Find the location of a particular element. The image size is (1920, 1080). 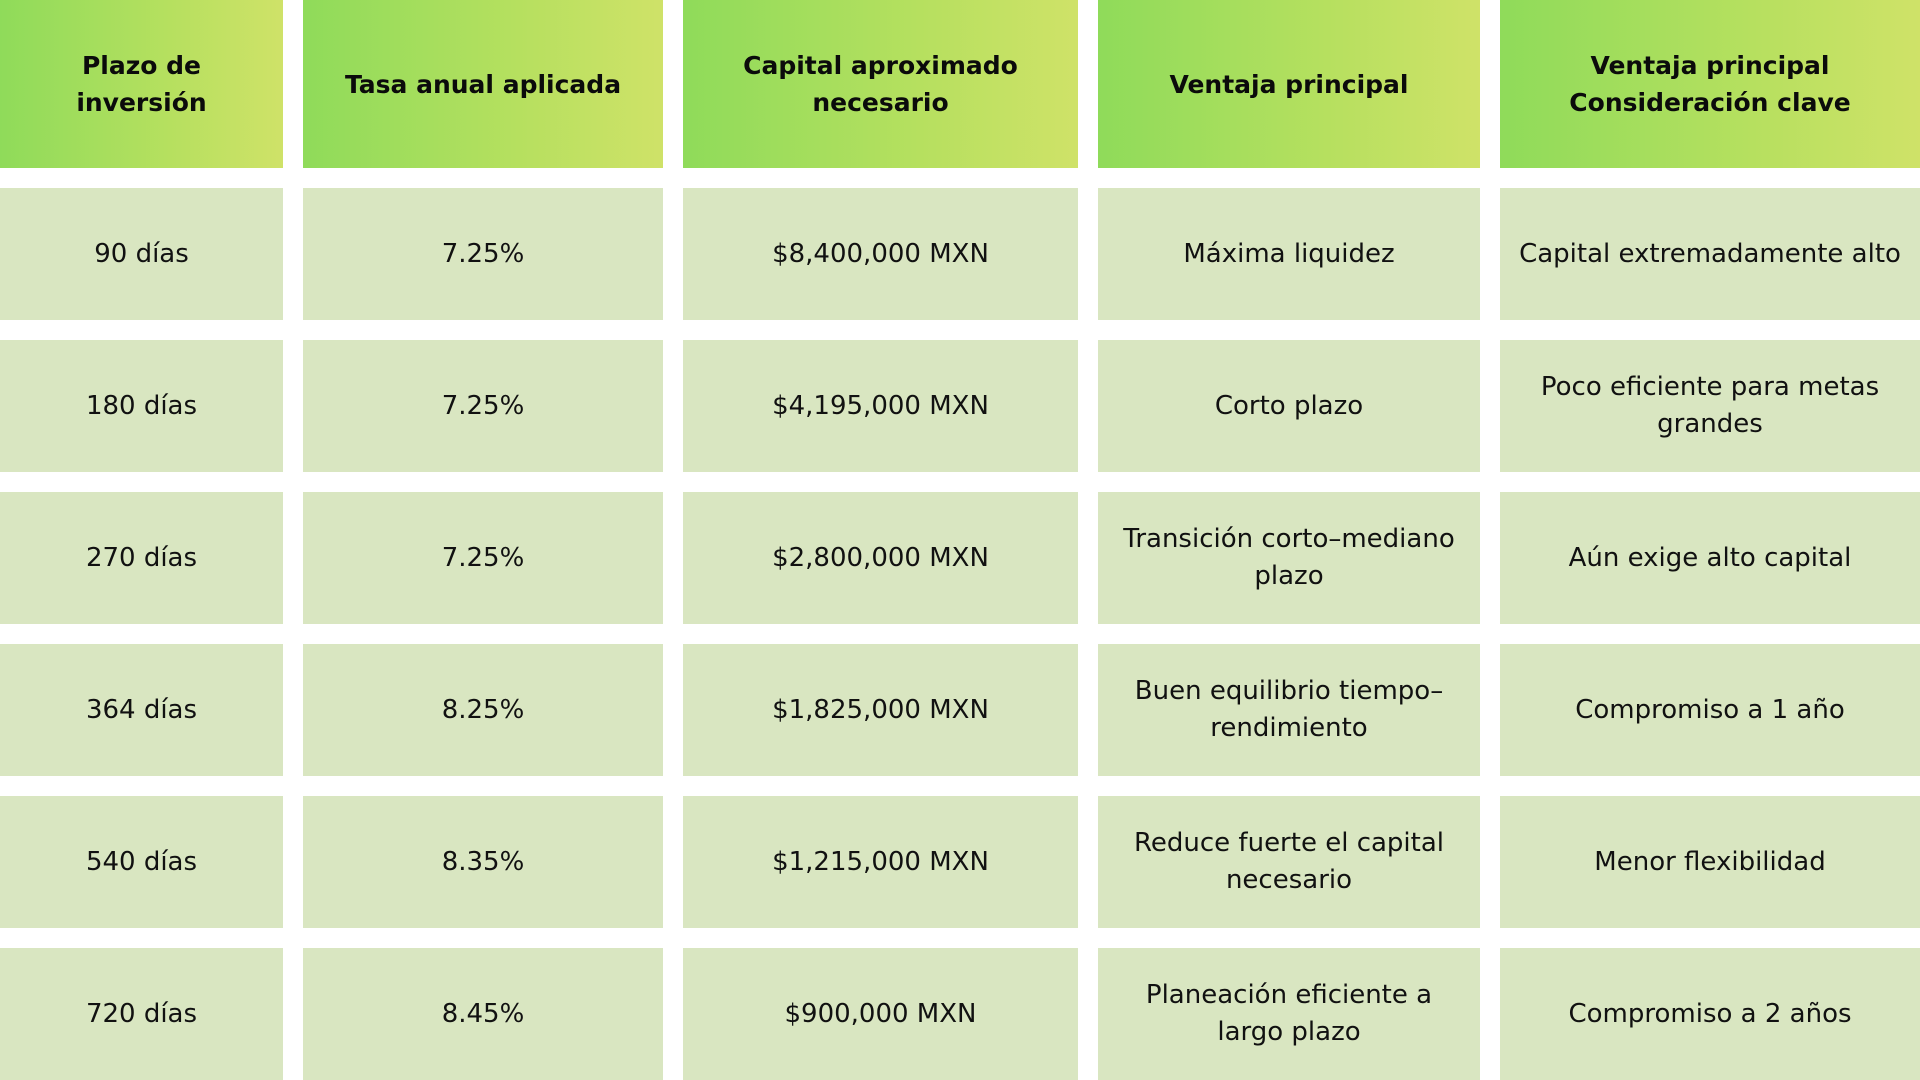

cell-text: $900,000 MXN is located at coordinates (880, 1013).